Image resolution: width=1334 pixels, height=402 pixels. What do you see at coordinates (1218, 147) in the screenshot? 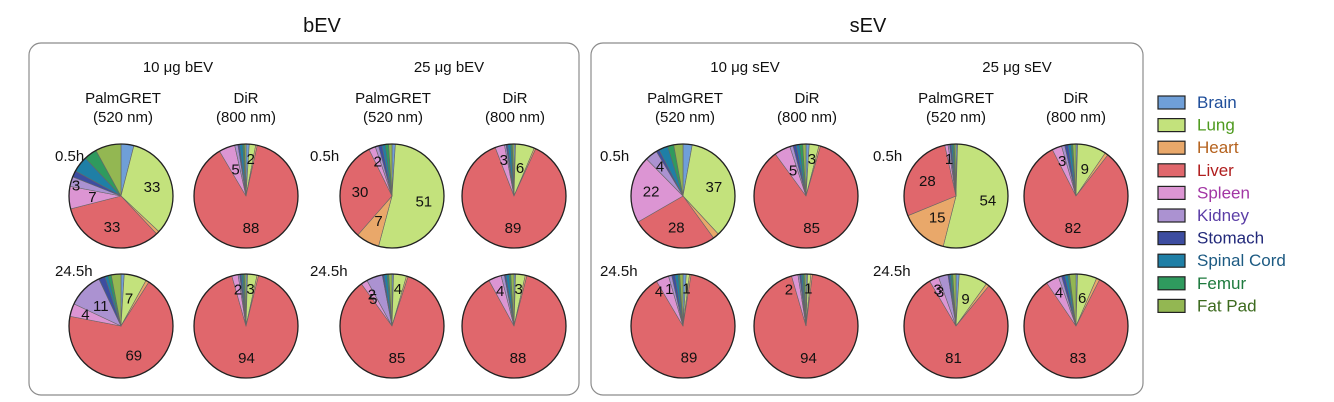
I see `legend-label: Heart` at bounding box center [1218, 147].